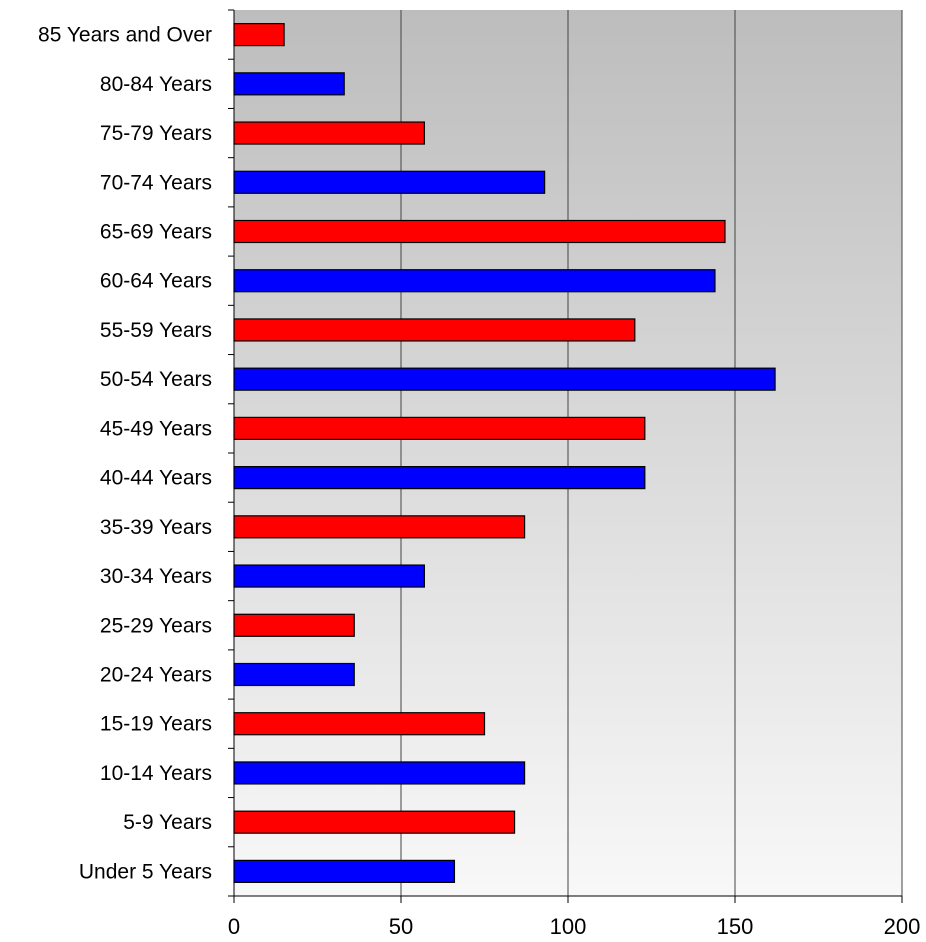 This screenshot has width=926, height=942. I want to click on category-label: 25-29 Years, so click(156, 625).